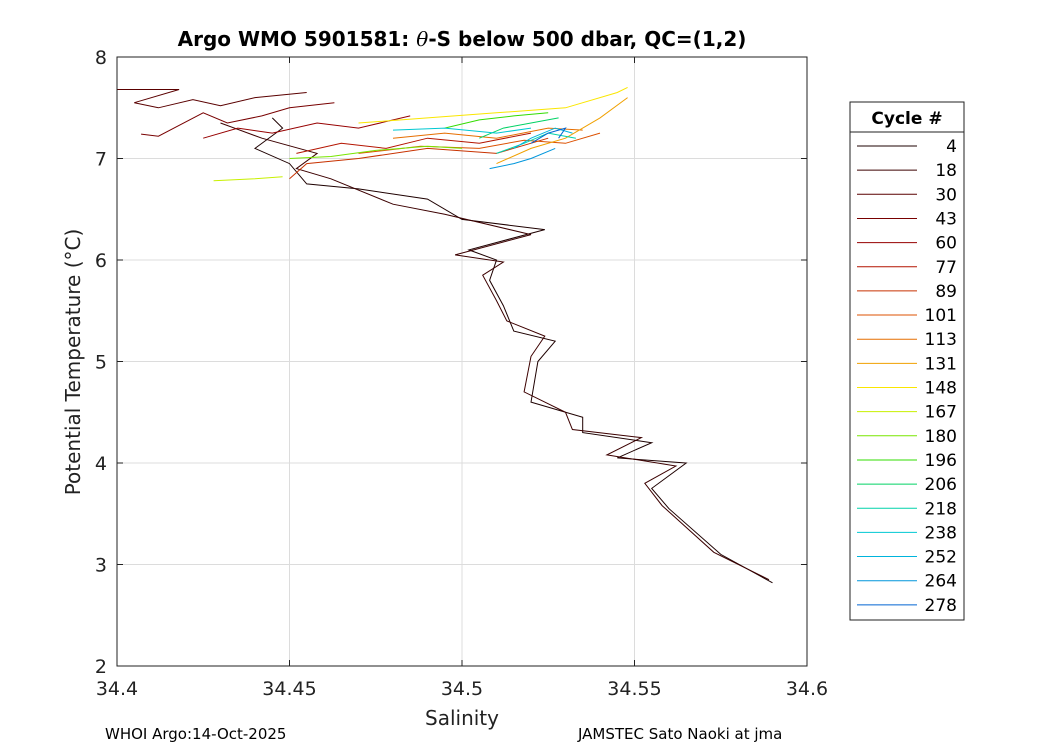  Describe the element at coordinates (941, 340) in the screenshot. I see `legend-label-cycle-113: 113` at that location.